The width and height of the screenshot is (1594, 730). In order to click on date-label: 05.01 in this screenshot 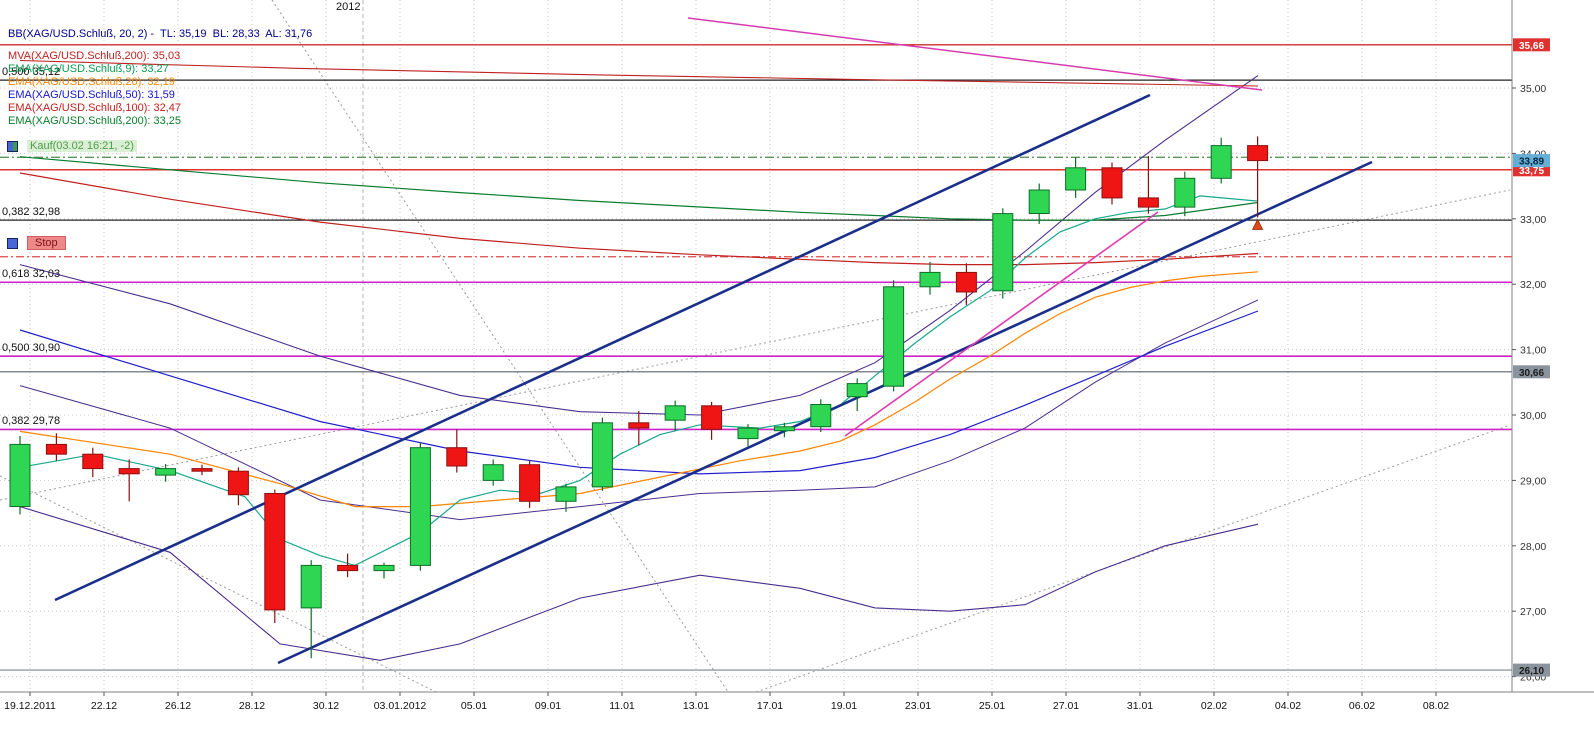, I will do `click(474, 706)`.